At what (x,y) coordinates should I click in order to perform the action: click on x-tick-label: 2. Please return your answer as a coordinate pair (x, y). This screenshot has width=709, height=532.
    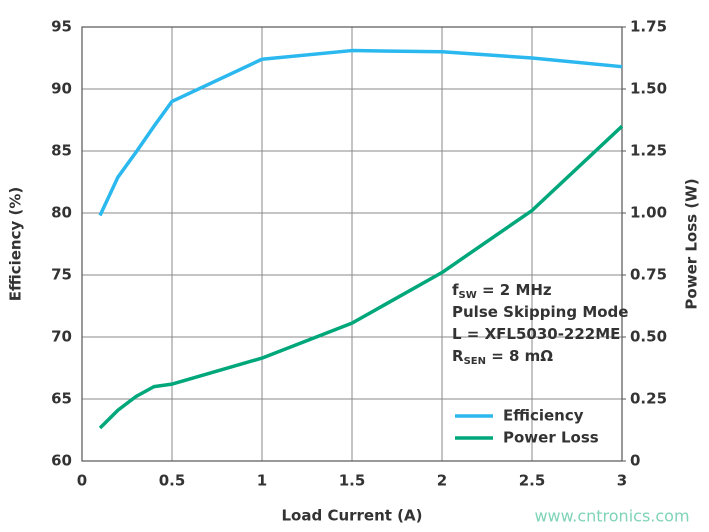
    Looking at the image, I should click on (442, 481).